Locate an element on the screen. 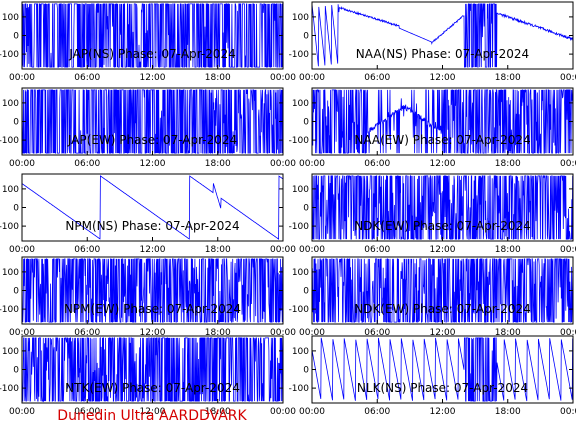 The height and width of the screenshot is (432, 576). chart-title: JAP(NS) Phase: 07-Apr-2024 is located at coordinates (151, 54).